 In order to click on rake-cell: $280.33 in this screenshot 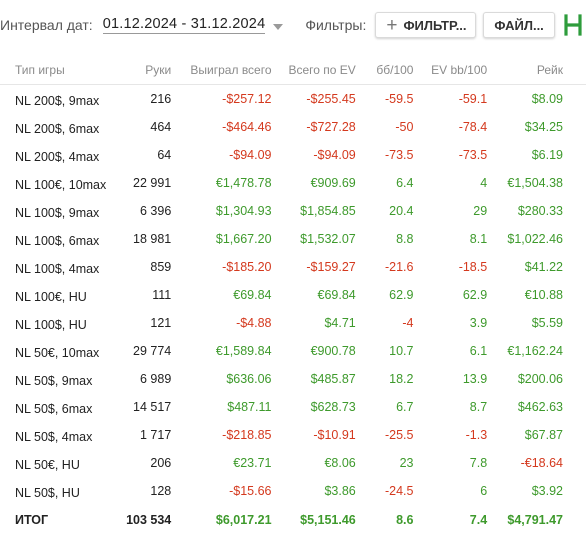, I will do `click(540, 211)`.